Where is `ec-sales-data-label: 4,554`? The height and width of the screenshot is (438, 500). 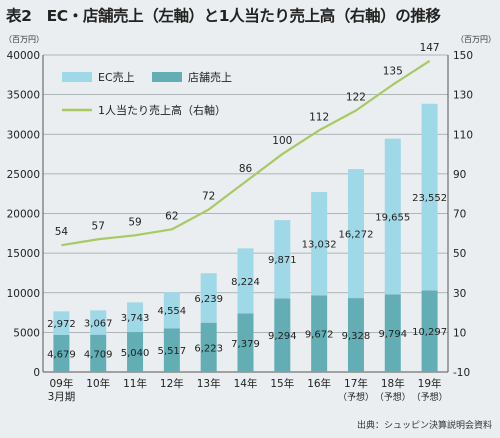 ec-sales-data-label: 4,554 is located at coordinates (172, 311).